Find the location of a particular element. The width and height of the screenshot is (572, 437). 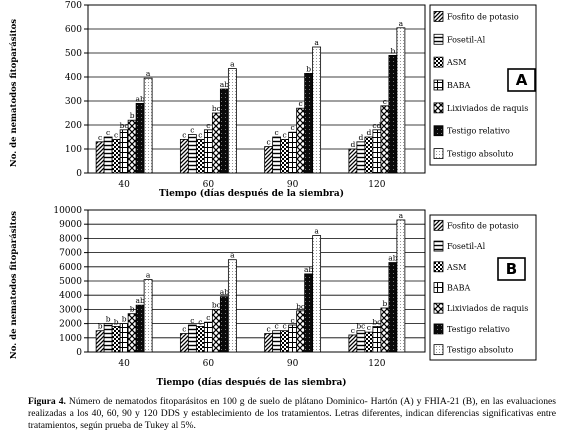

y-tick-label: 10000 is located at coordinates (67, 211).